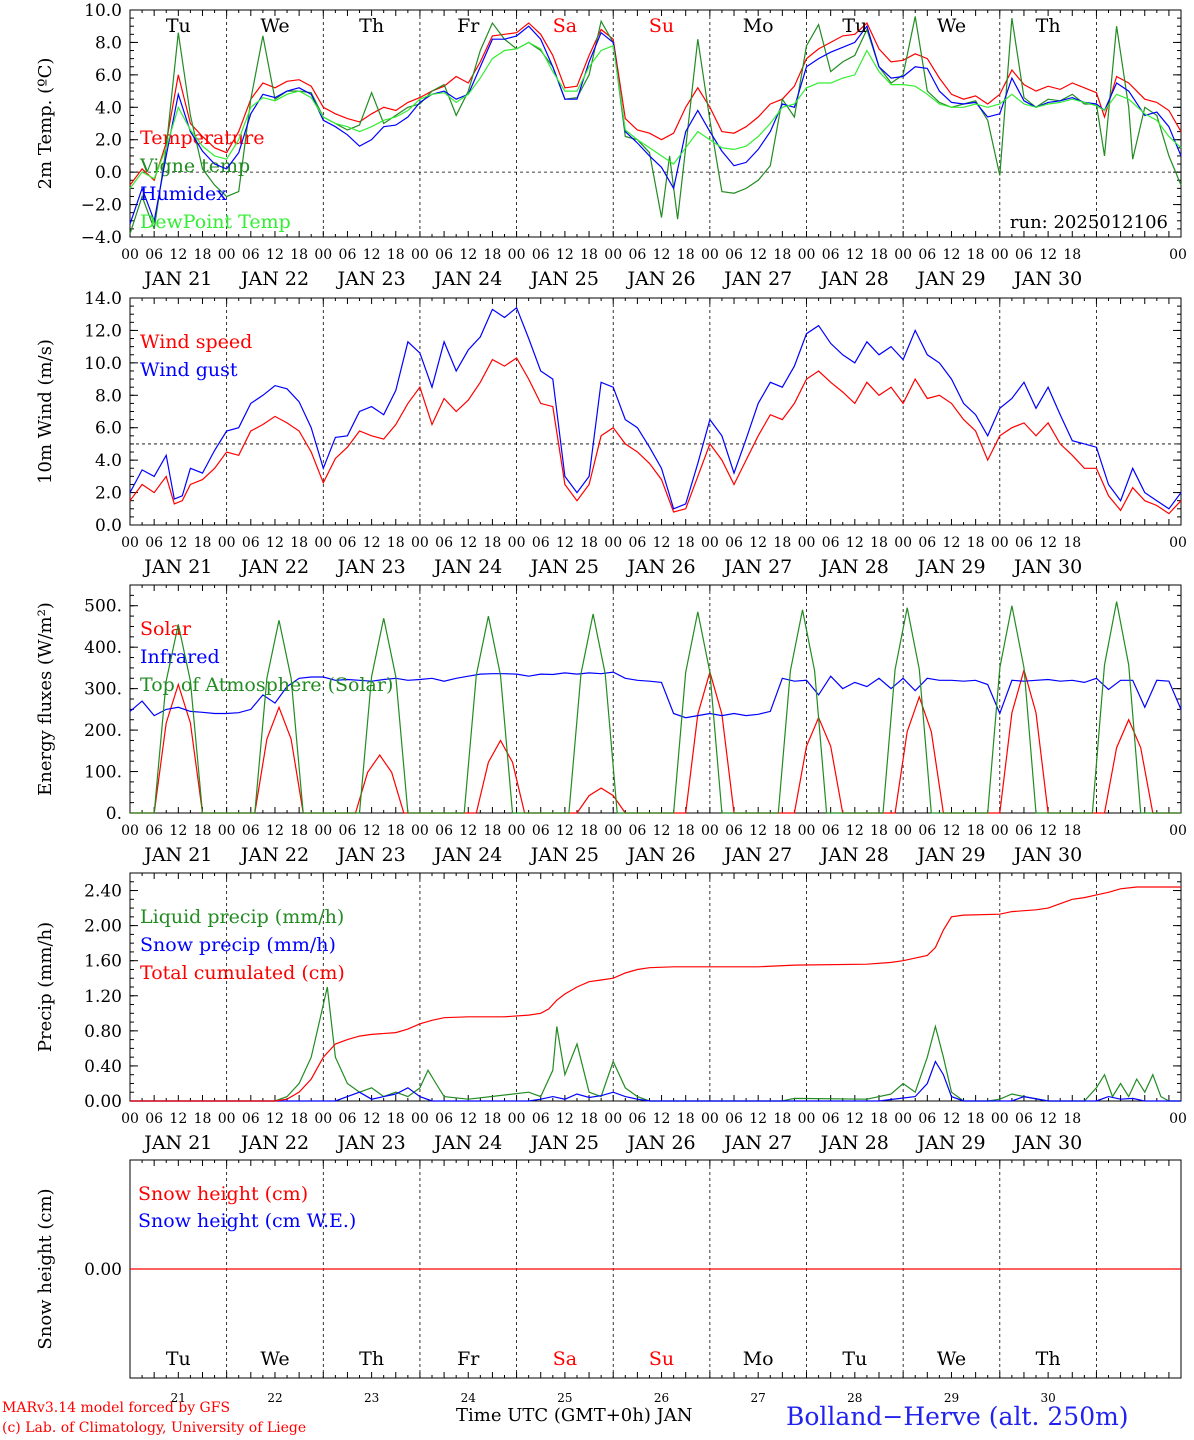 The image size is (1194, 1440). What do you see at coordinates (103, 690) in the screenshot?
I see `y-tick-label: 300.` at bounding box center [103, 690].